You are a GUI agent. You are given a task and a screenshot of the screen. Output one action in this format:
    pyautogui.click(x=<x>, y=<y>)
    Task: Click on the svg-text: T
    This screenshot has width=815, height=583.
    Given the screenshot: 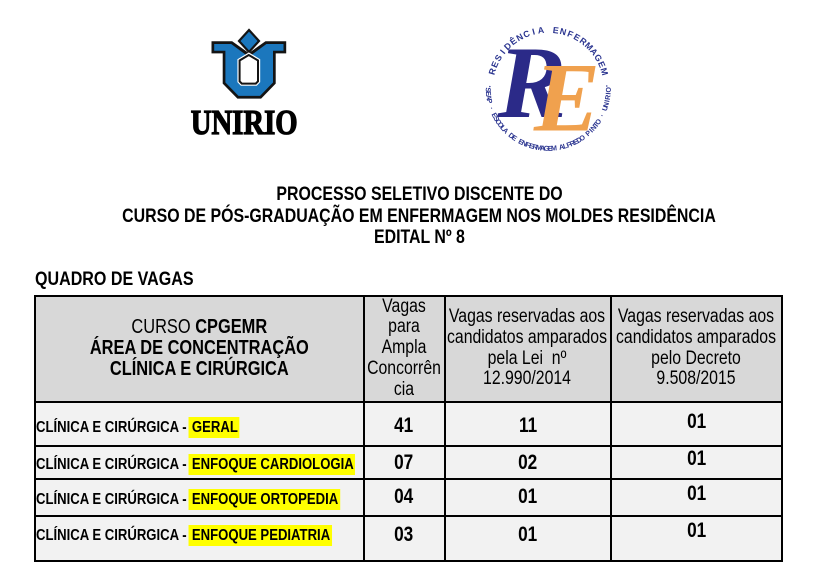 What is the action you would take?
    pyautogui.click(x=596, y=124)
    